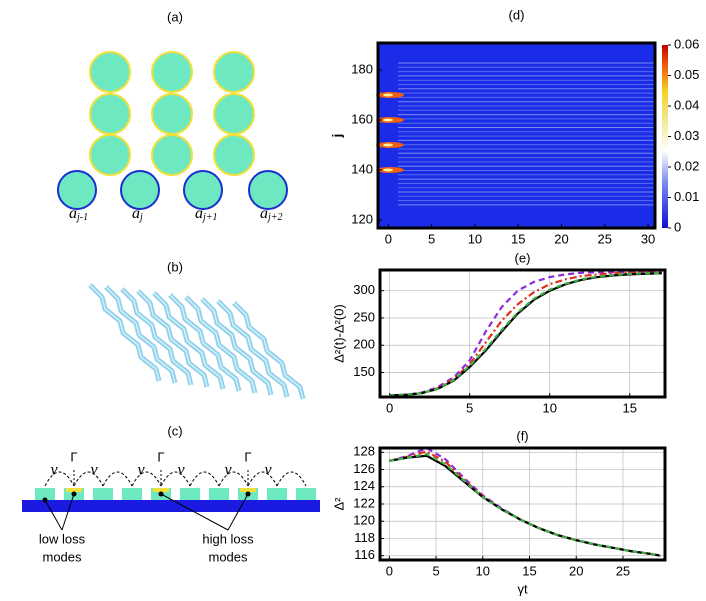 The image size is (706, 601). I want to click on y-tick-label: 128, so click(364, 451).